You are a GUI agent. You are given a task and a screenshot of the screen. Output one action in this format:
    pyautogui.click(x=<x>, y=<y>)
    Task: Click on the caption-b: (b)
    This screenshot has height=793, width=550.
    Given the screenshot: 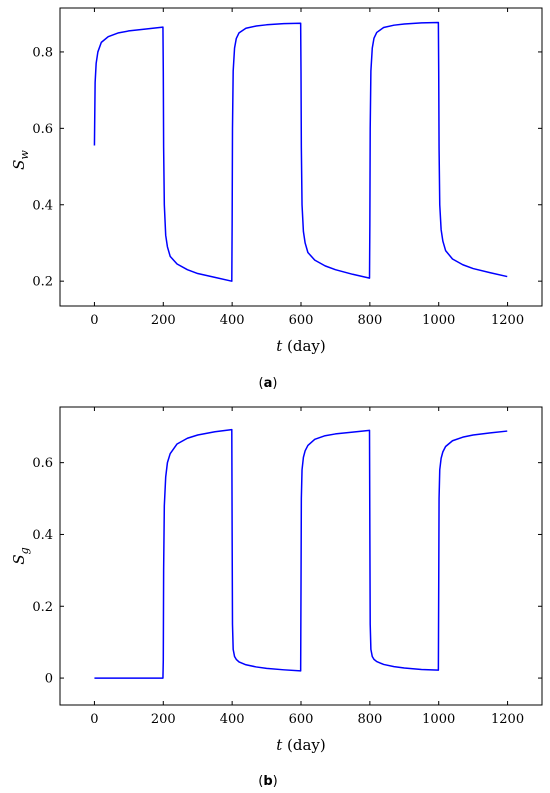 What is the action you would take?
    pyautogui.click(x=267, y=781)
    